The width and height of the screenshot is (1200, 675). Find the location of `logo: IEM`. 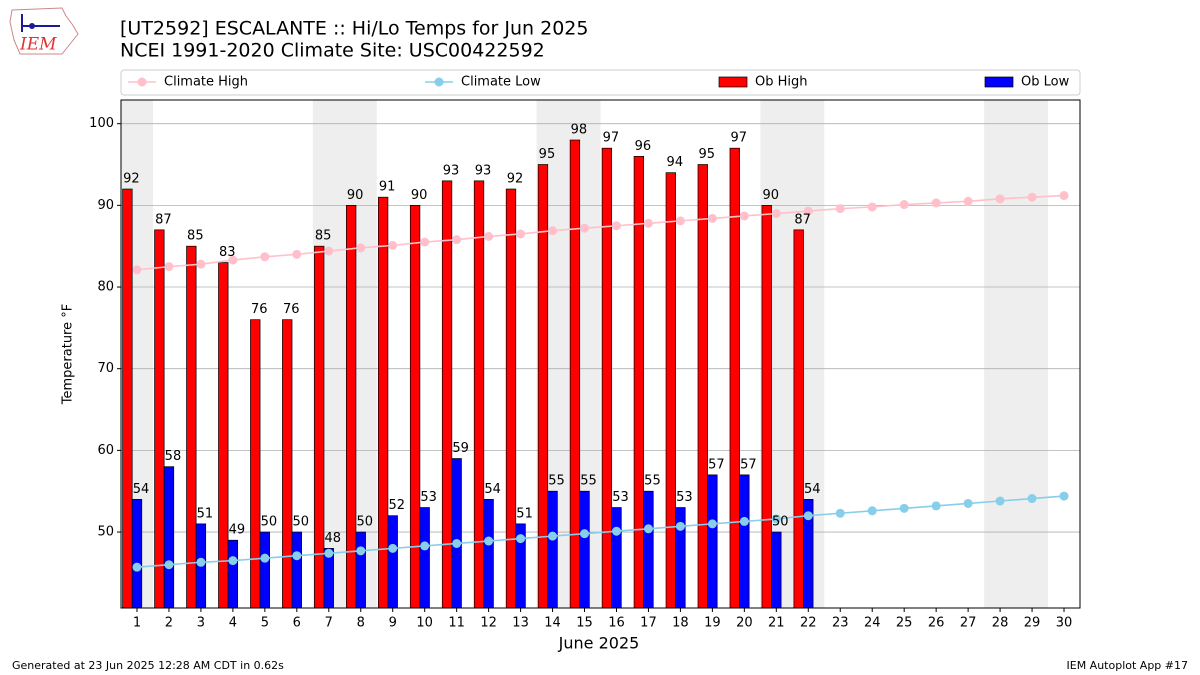

logo: IEM is located at coordinates (44, 31).